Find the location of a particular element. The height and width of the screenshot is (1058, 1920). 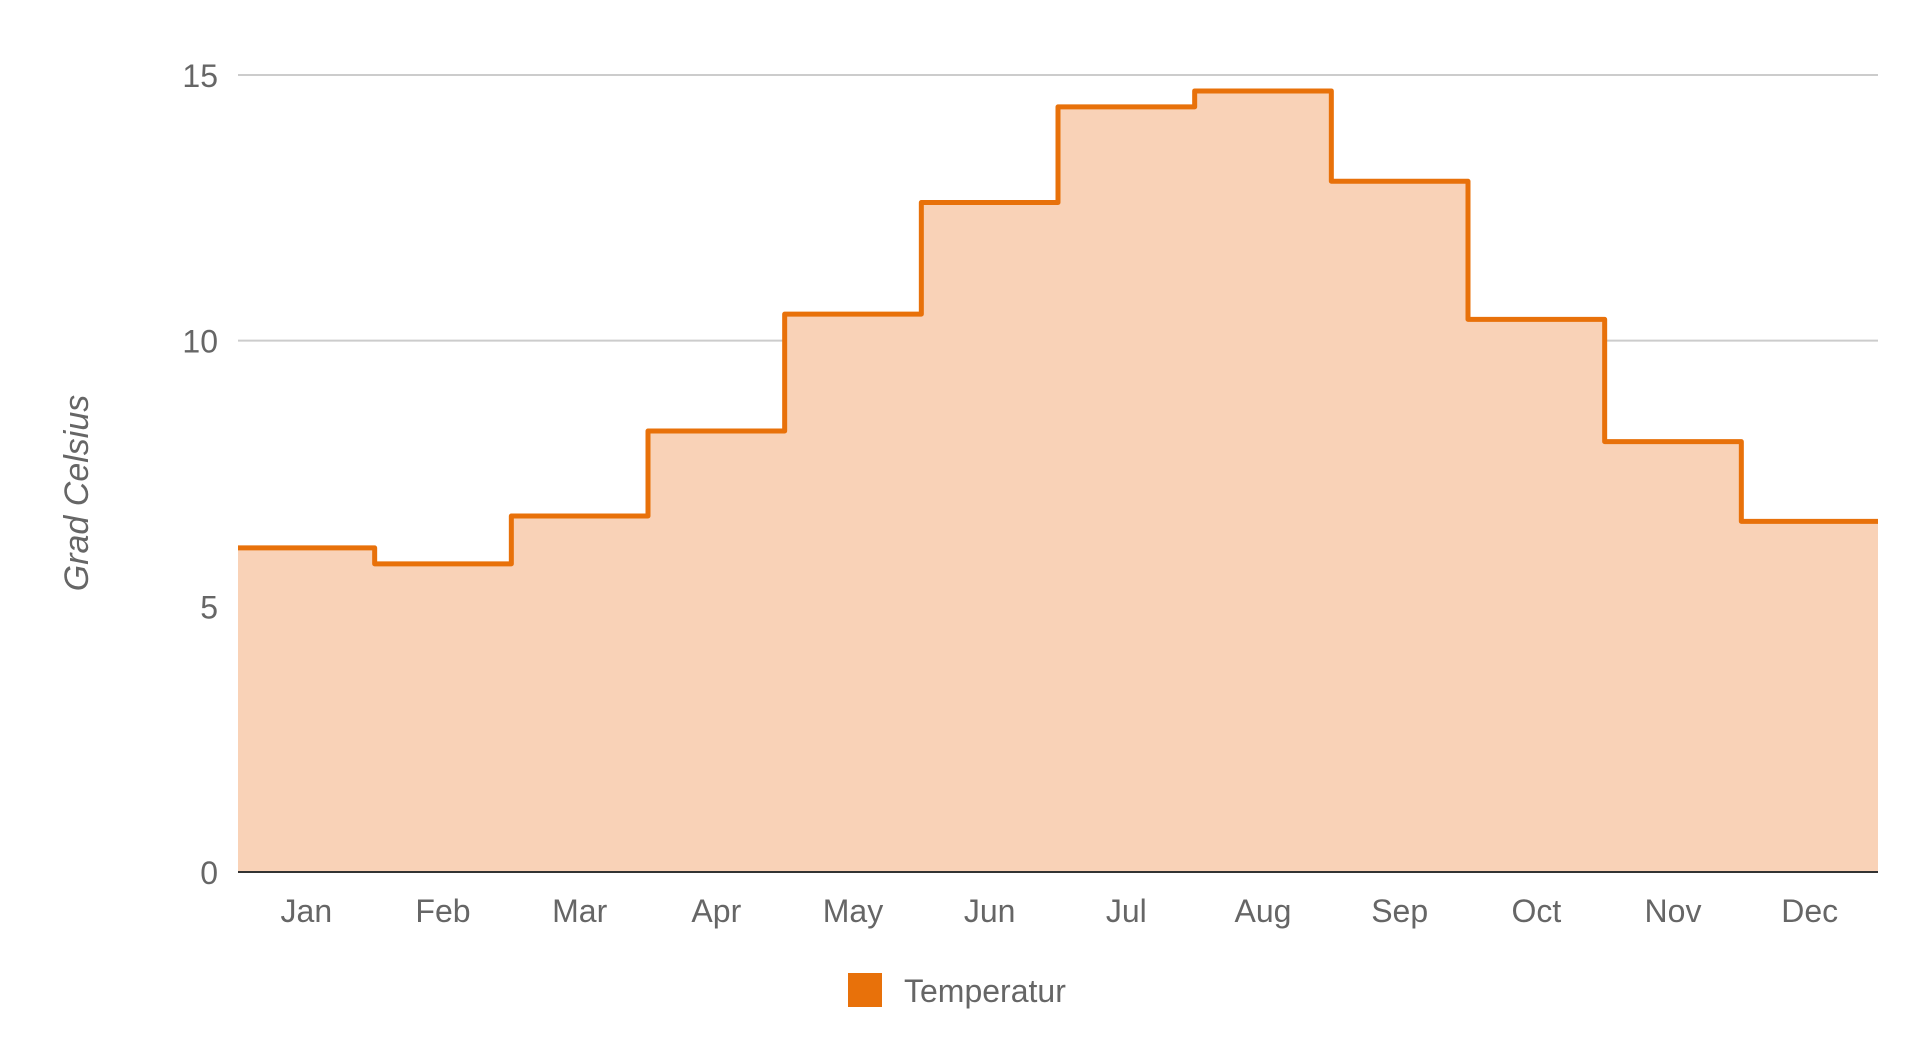

y-tick-label: 10 is located at coordinates (200, 342).